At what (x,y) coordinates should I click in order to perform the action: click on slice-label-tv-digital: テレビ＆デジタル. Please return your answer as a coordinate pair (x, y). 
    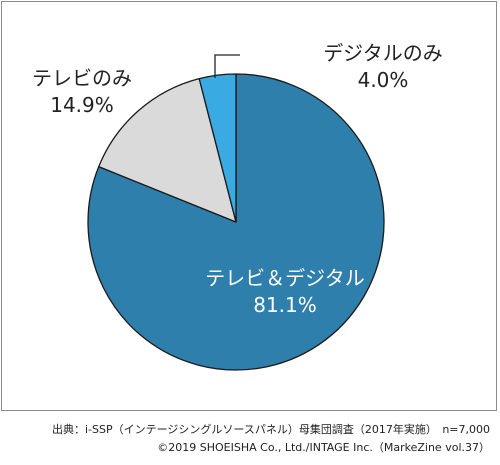
    Looking at the image, I should click on (285, 278).